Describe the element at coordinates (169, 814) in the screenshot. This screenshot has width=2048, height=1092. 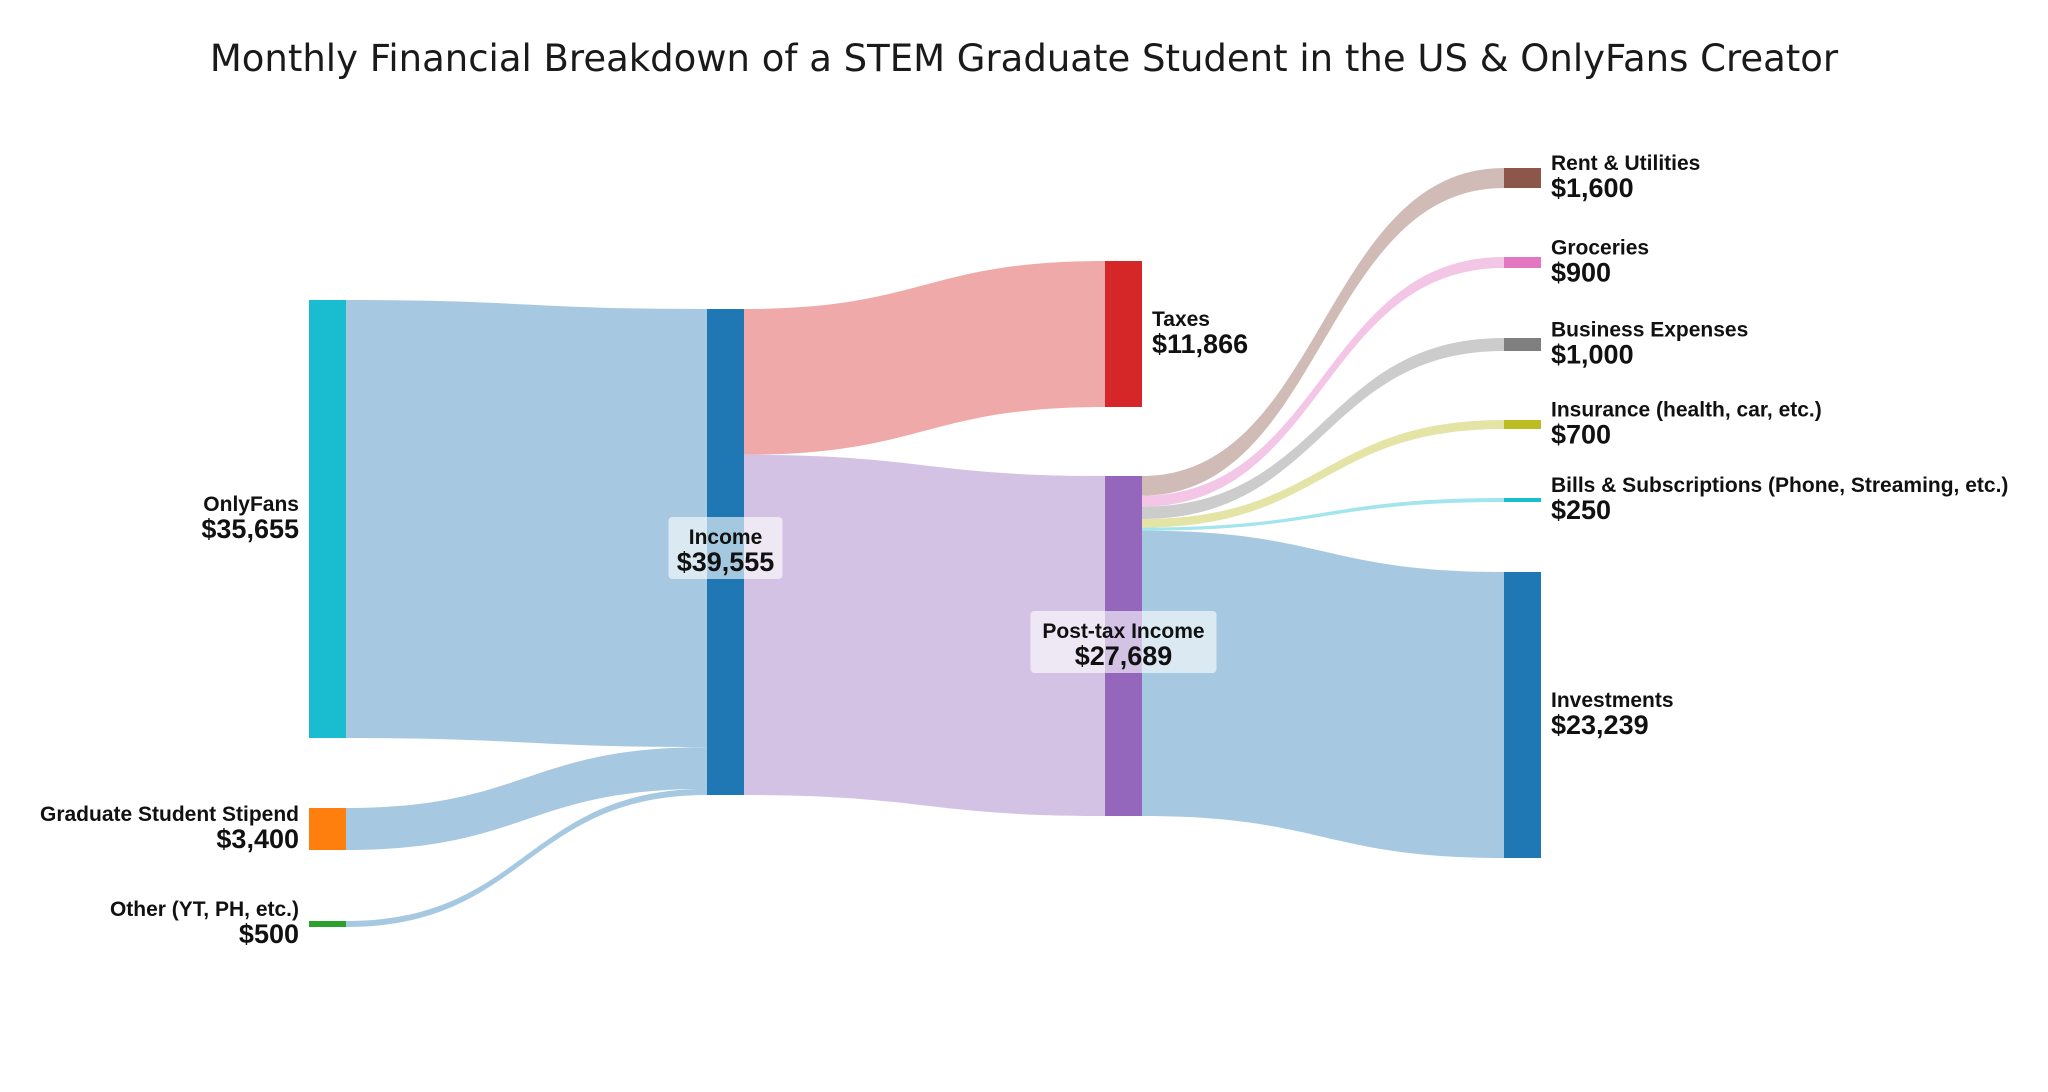
I see `node-name-stipend: Graduate Student Stipend` at that location.